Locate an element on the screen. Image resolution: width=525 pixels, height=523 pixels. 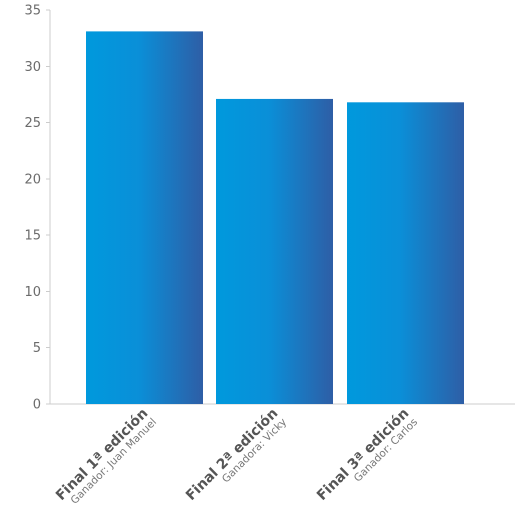
y-tick-label: 30 is located at coordinates (32, 67).